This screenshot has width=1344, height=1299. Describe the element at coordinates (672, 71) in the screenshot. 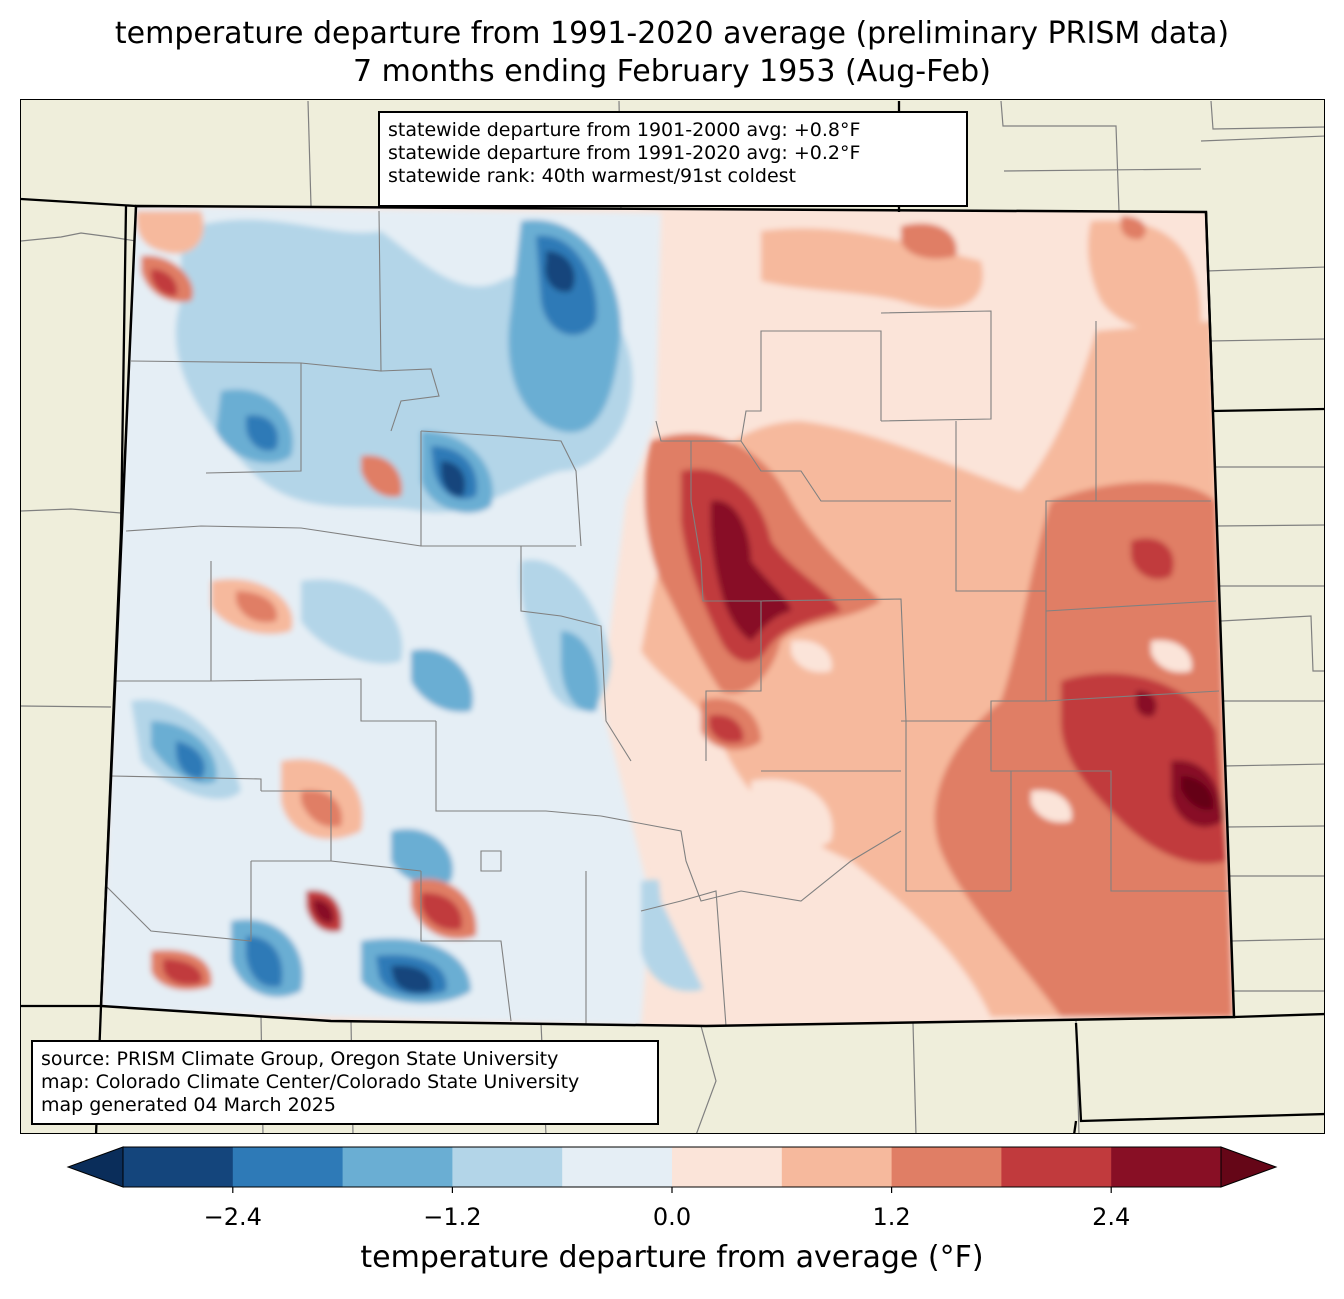

I see `map-title-line2: 7 months ending February 1953 (Aug-Feb)` at that location.